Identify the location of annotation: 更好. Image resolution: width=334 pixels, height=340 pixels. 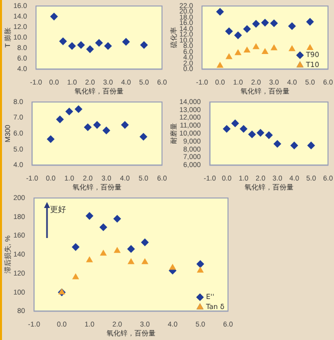
(58, 209).